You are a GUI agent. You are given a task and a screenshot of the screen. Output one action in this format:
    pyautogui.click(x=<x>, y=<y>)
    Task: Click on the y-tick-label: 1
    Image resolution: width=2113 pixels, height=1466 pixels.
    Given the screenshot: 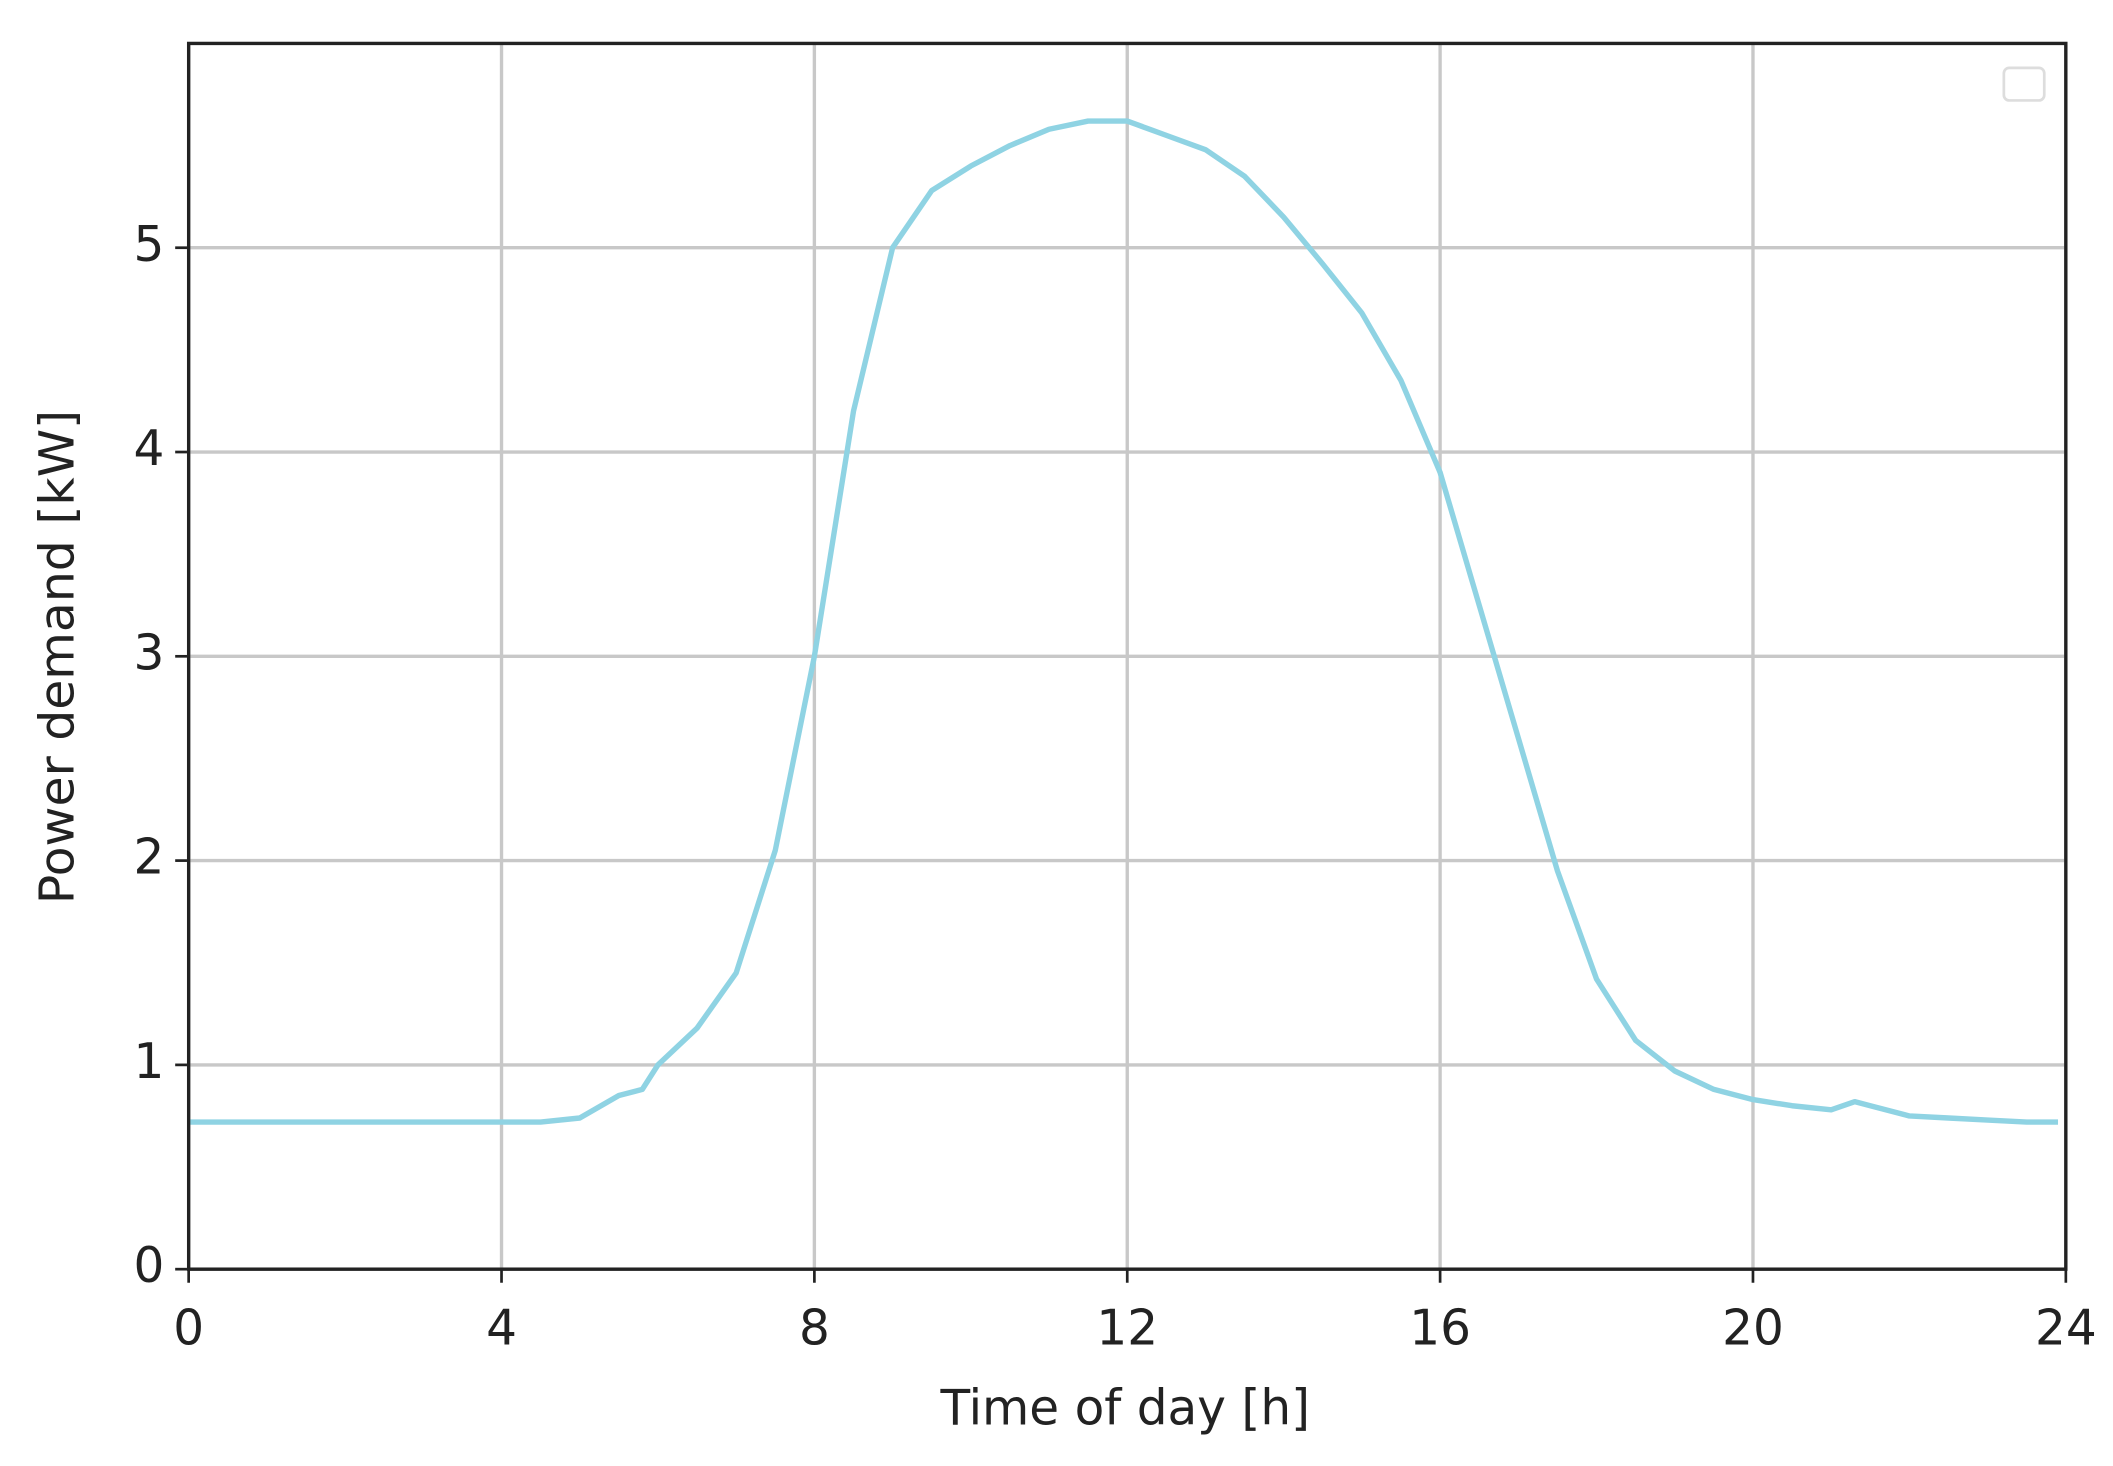 What is the action you would take?
    pyautogui.click(x=149, y=1062)
    